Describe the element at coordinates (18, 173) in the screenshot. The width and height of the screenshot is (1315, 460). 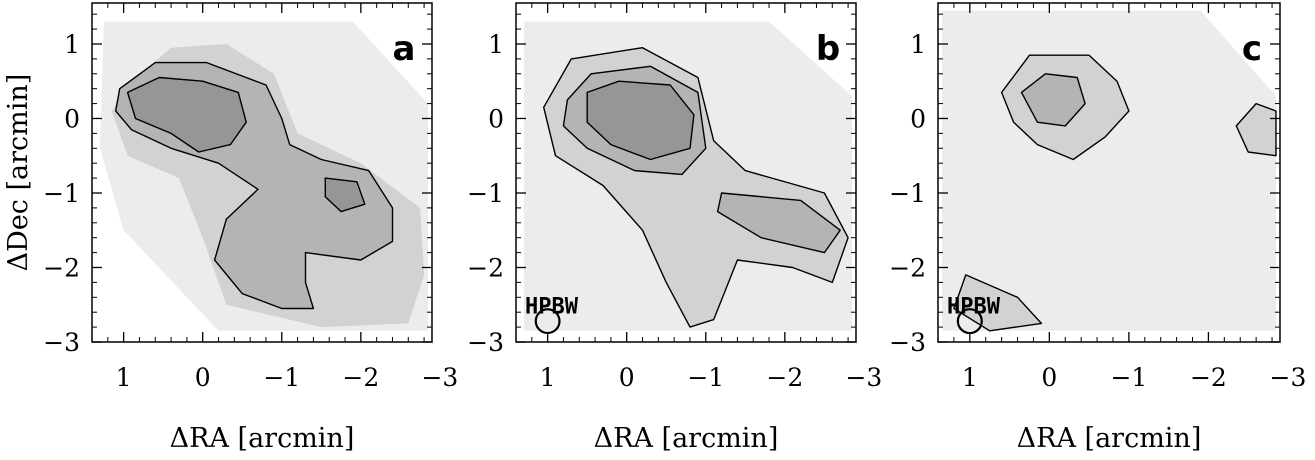
I see `y-axis-label: ΔDec [arcmin]` at that location.